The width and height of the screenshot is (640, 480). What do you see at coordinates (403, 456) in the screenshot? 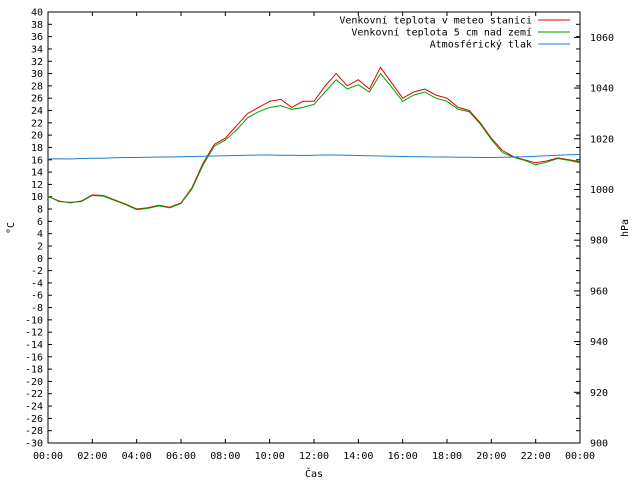
I see `x-tick-label: 16:00` at bounding box center [403, 456].